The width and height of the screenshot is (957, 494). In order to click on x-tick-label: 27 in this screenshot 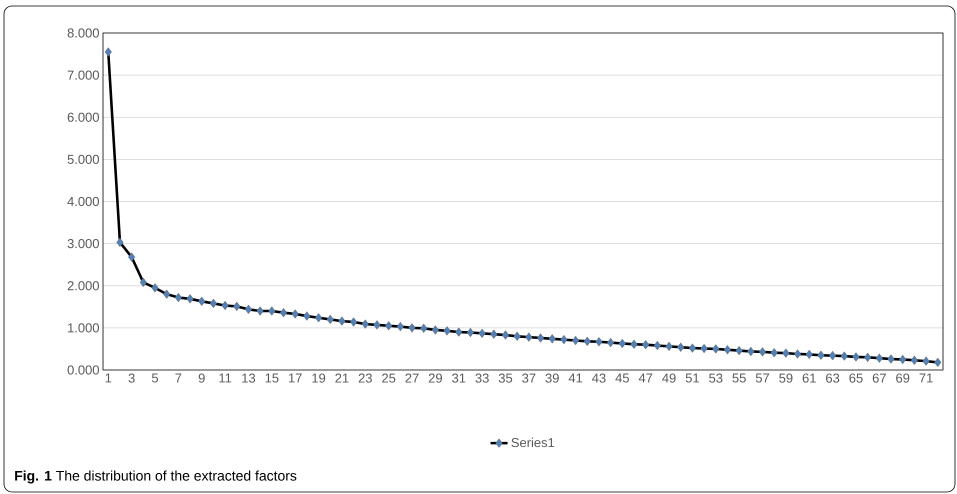, I will do `click(412, 378)`.